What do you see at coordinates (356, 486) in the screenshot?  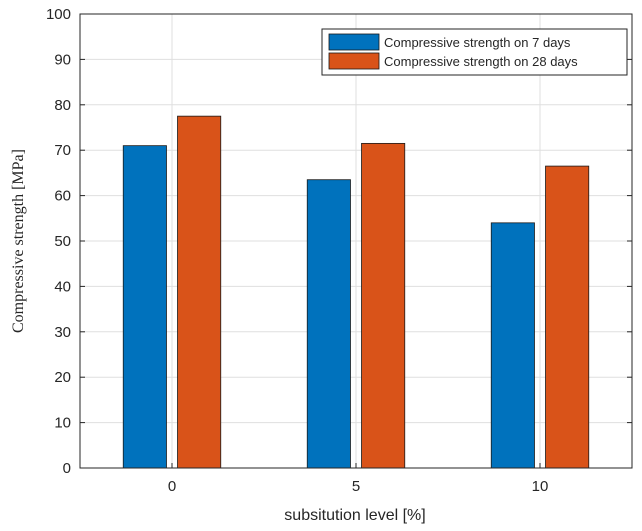 I see `x-tick-label: 5` at bounding box center [356, 486].